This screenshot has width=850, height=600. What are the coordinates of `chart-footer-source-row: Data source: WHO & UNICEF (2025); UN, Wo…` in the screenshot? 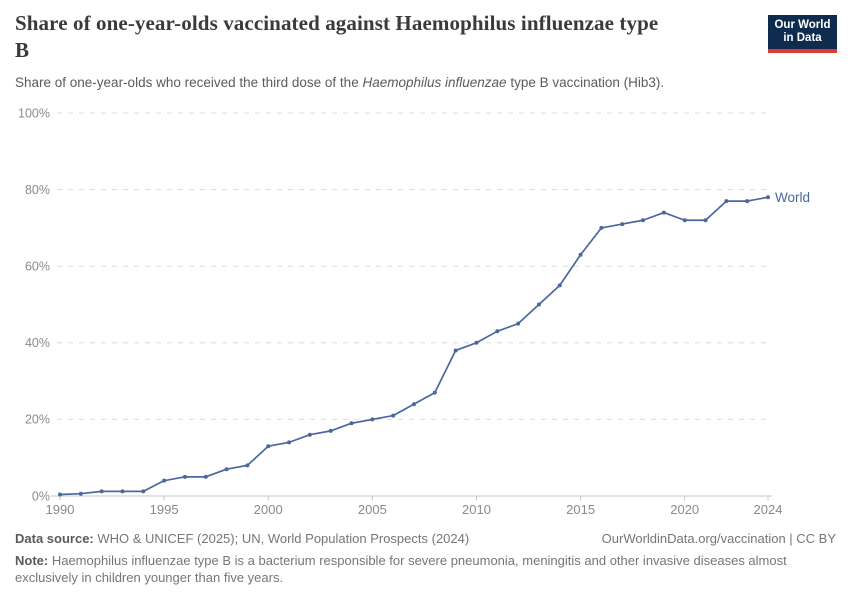 It's located at (425, 538).